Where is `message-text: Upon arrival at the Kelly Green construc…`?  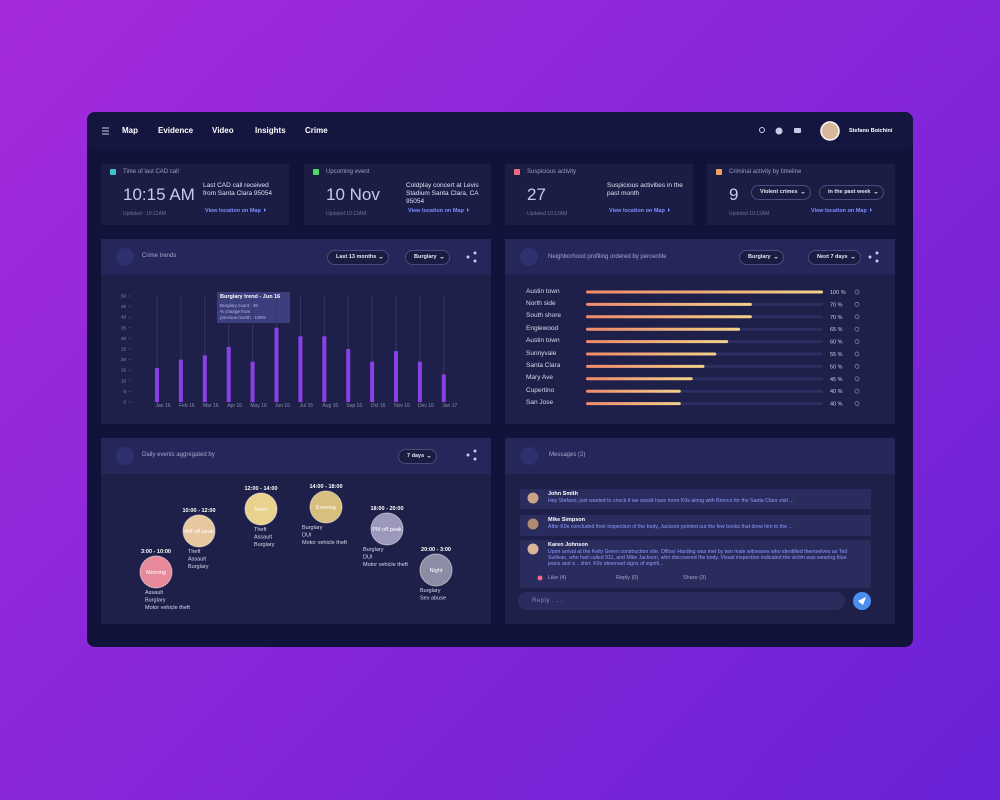 message-text: Upon arrival at the Kelly Green construc… is located at coordinates (698, 558).